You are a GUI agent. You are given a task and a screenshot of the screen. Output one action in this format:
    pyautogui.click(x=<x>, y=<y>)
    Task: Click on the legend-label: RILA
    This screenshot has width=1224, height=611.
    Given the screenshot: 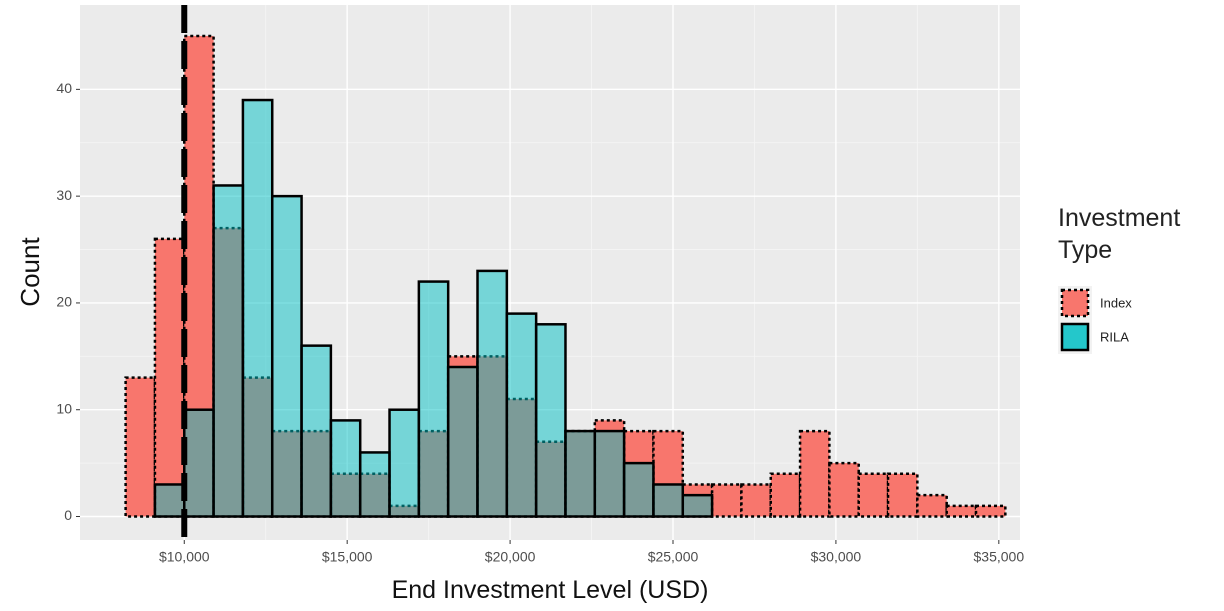 What is the action you would take?
    pyautogui.click(x=1114, y=336)
    